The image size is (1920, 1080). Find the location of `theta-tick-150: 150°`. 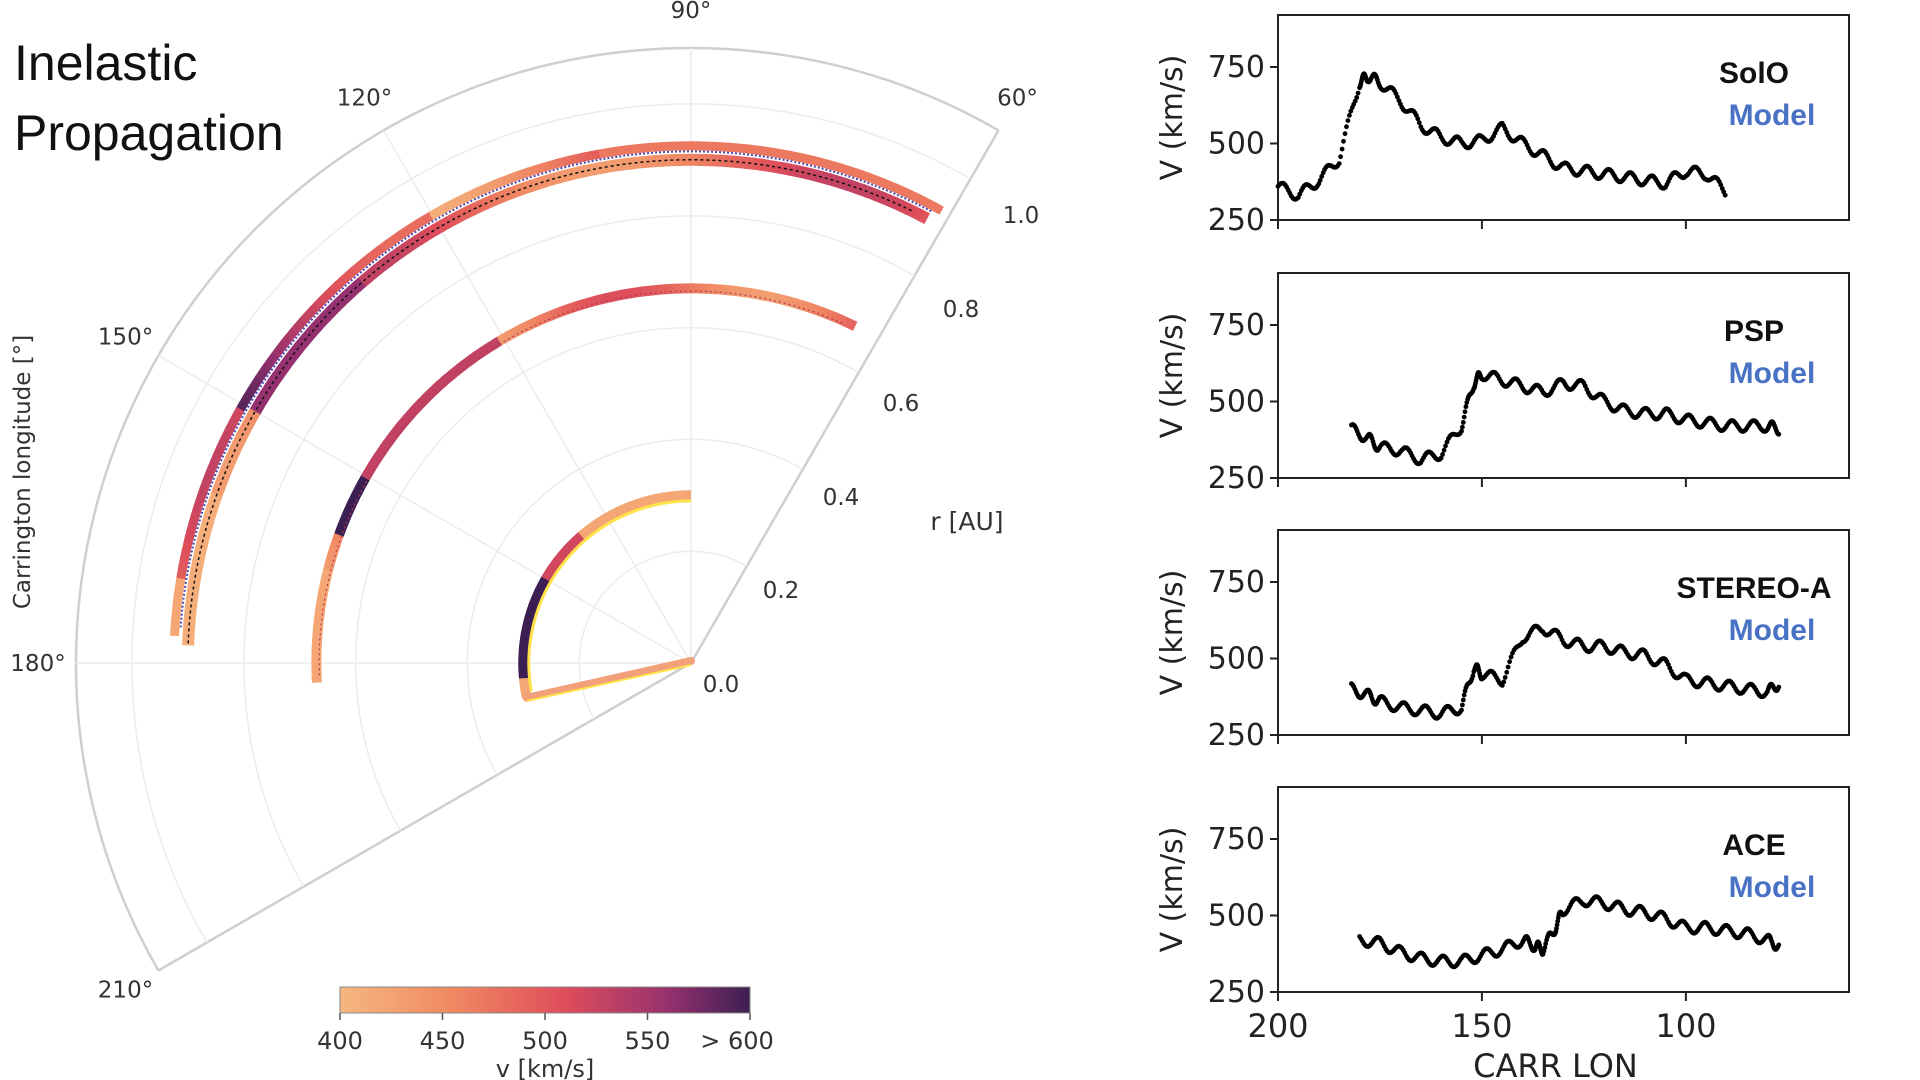

theta-tick-150: 150° is located at coordinates (125, 338).